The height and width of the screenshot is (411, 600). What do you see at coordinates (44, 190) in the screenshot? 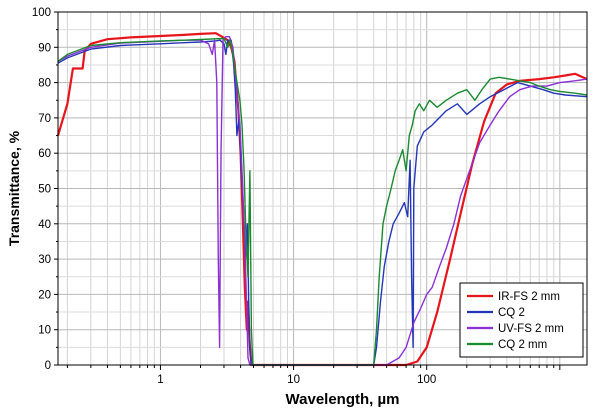
I see `y-tick-label: 50` at bounding box center [44, 190].